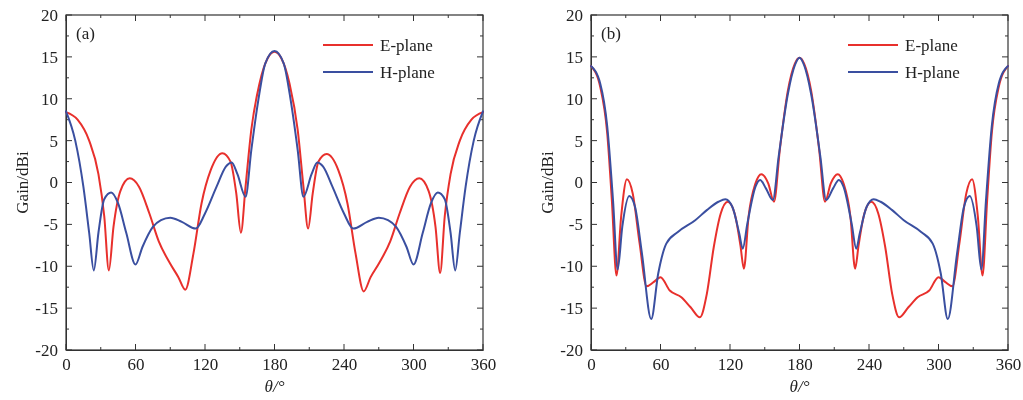 The image size is (1023, 400). What do you see at coordinates (85, 33) in the screenshot?
I see `annotation: (a)` at bounding box center [85, 33].